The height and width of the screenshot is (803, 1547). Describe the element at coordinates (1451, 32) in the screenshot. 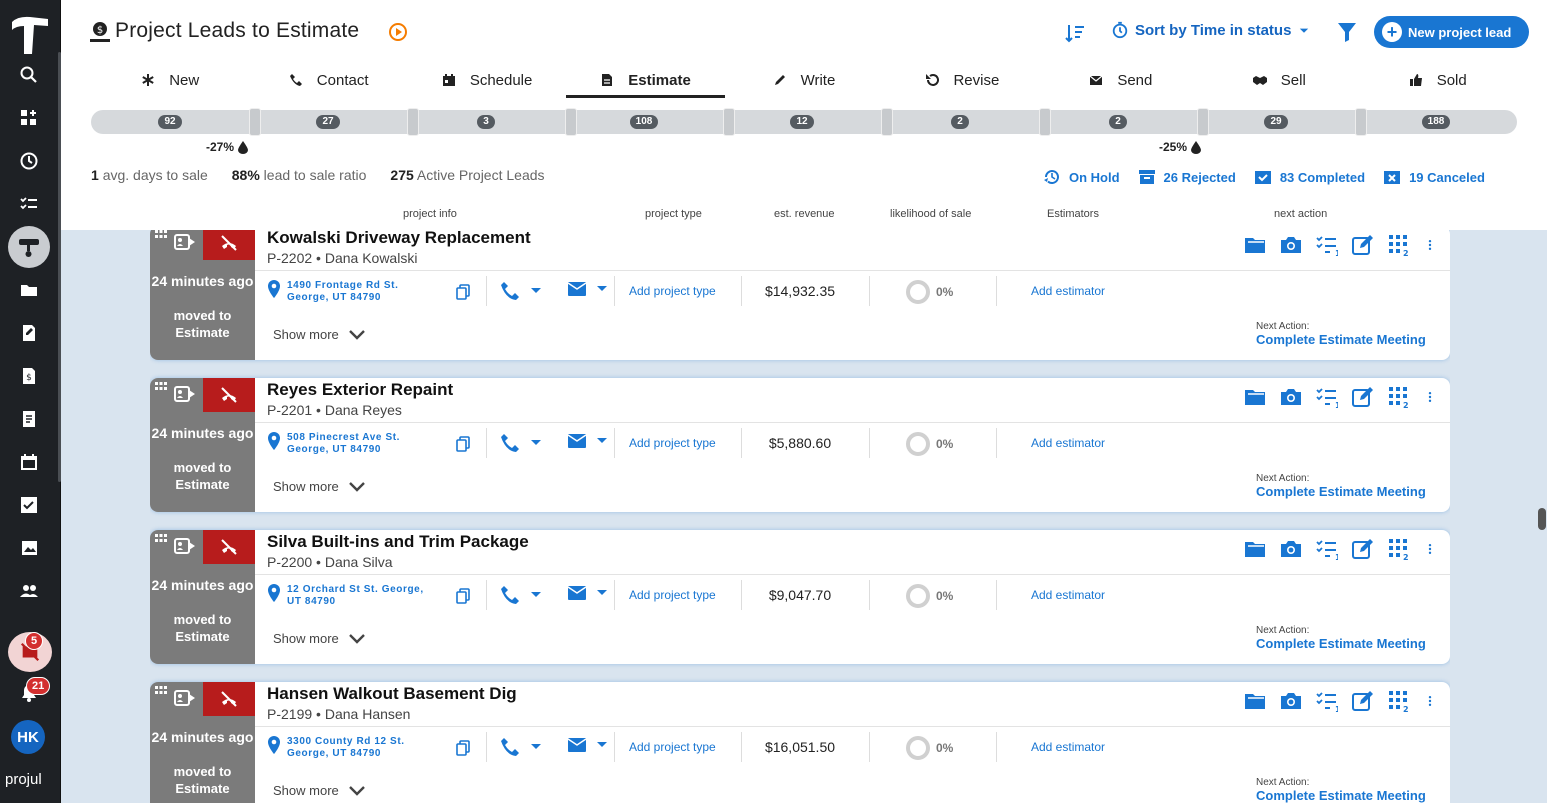

I see `new-project-lead-button: + New project lead` at that location.